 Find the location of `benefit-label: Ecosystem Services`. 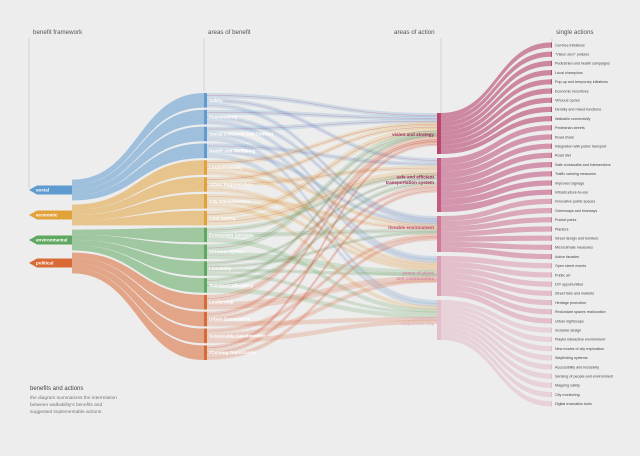

benefit-label: Ecosystem Services is located at coordinates (231, 234).